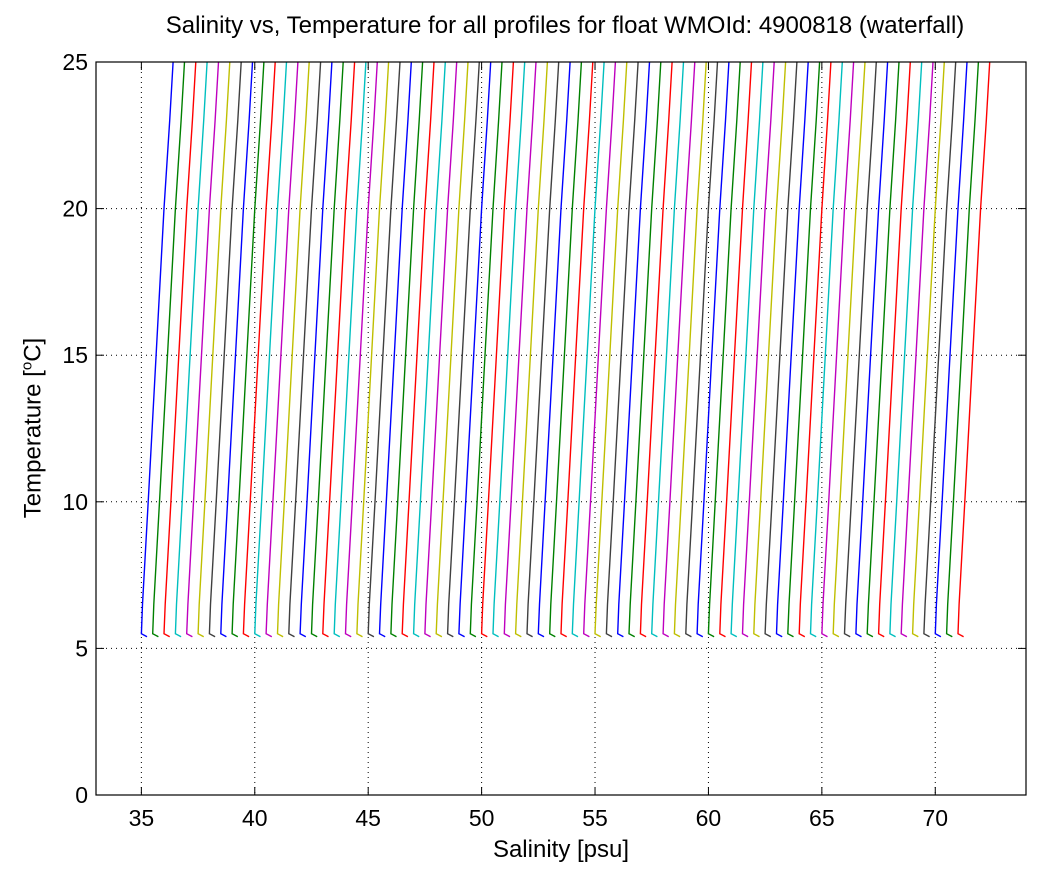 Image resolution: width=1054 pixels, height=871 pixels. Describe the element at coordinates (33, 349) in the screenshot. I see `y-axis-label-unit: C]` at that location.